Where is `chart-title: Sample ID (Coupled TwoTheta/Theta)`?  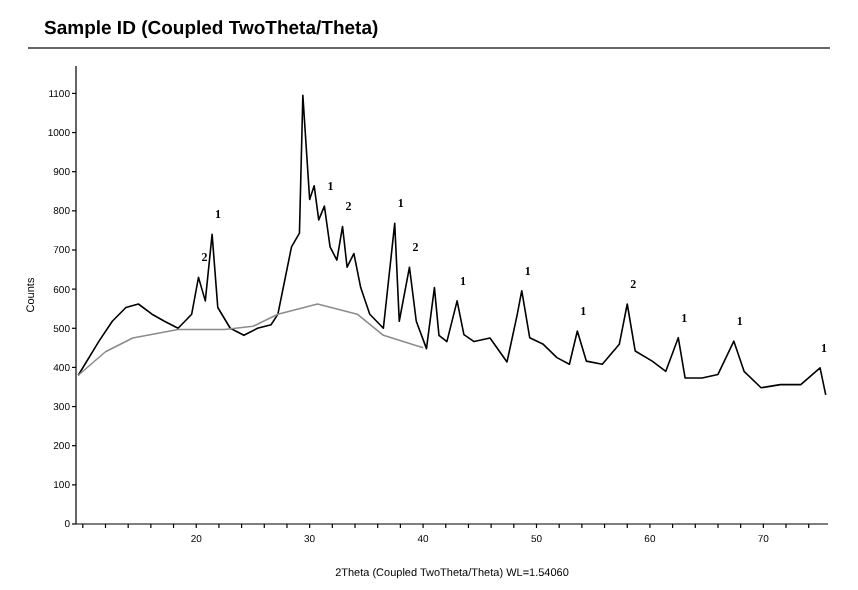 chart-title: Sample ID (Coupled TwoTheta/Theta) is located at coordinates (211, 29).